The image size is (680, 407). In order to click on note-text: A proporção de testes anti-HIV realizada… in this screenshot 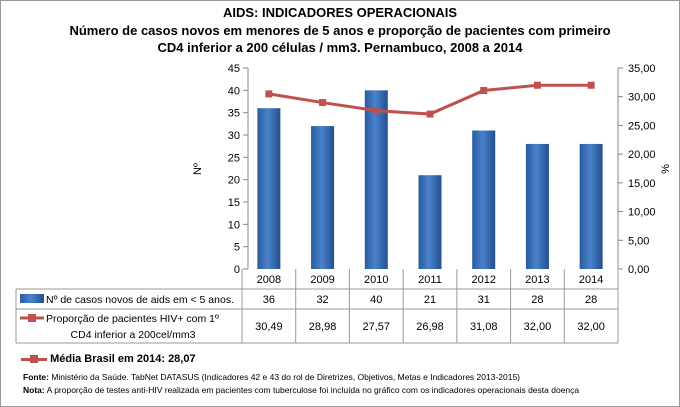, I will do `click(312, 390)`.